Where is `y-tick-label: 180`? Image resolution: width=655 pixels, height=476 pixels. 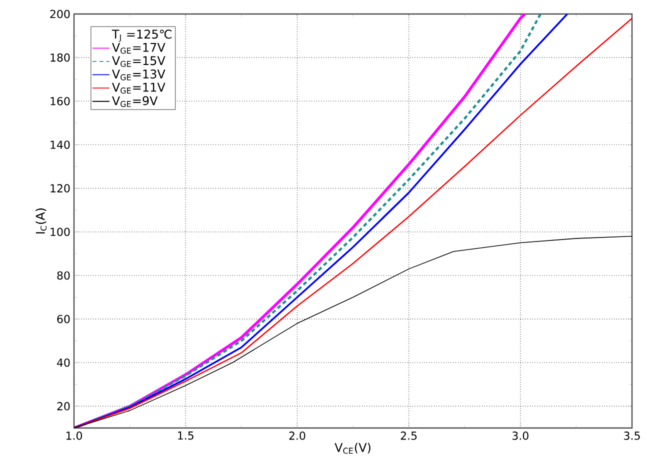
y-tick-label: 180 is located at coordinates (60, 57).